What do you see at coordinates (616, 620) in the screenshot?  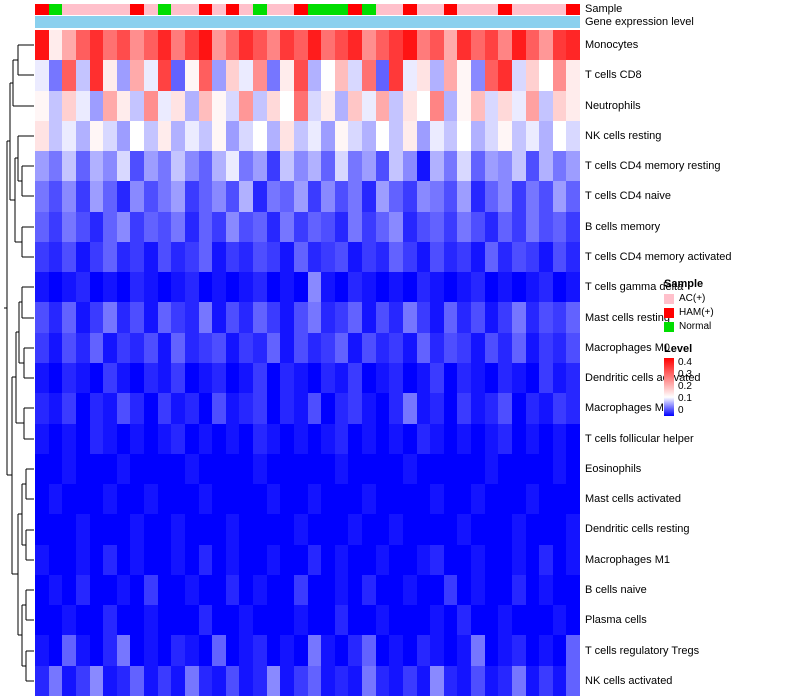 I see `row-label: Plasma cells` at bounding box center [616, 620].